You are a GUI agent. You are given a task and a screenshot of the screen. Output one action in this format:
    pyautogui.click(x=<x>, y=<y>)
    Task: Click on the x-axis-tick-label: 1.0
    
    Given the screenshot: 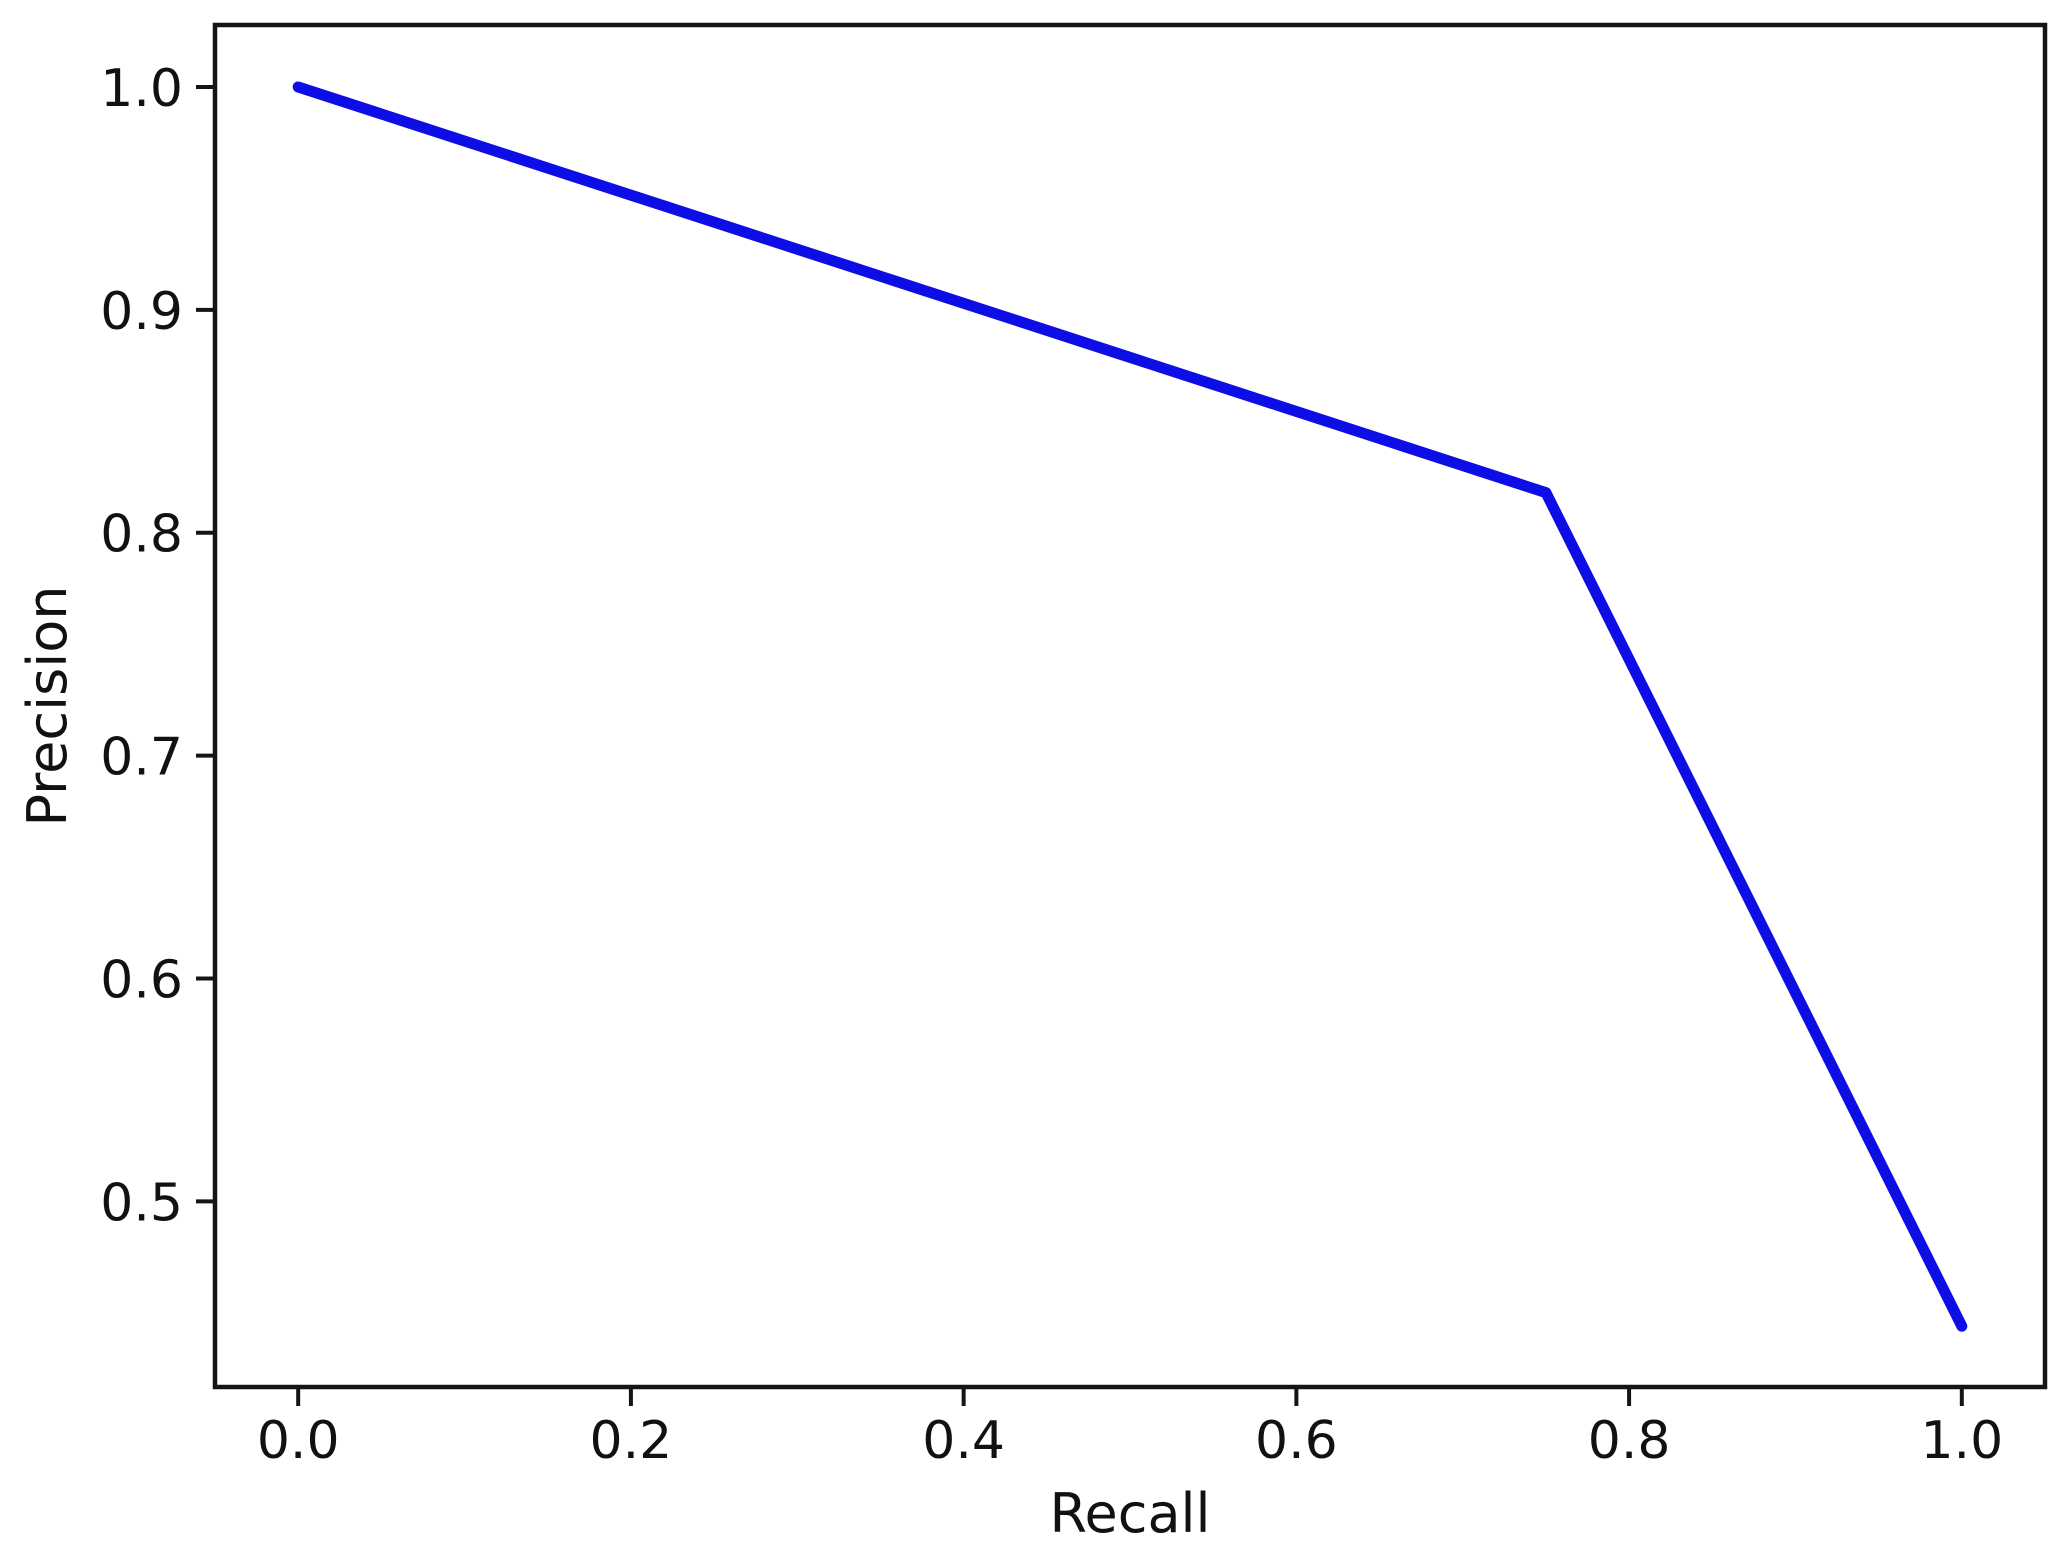 What is the action you would take?
    pyautogui.click(x=1961, y=1441)
    